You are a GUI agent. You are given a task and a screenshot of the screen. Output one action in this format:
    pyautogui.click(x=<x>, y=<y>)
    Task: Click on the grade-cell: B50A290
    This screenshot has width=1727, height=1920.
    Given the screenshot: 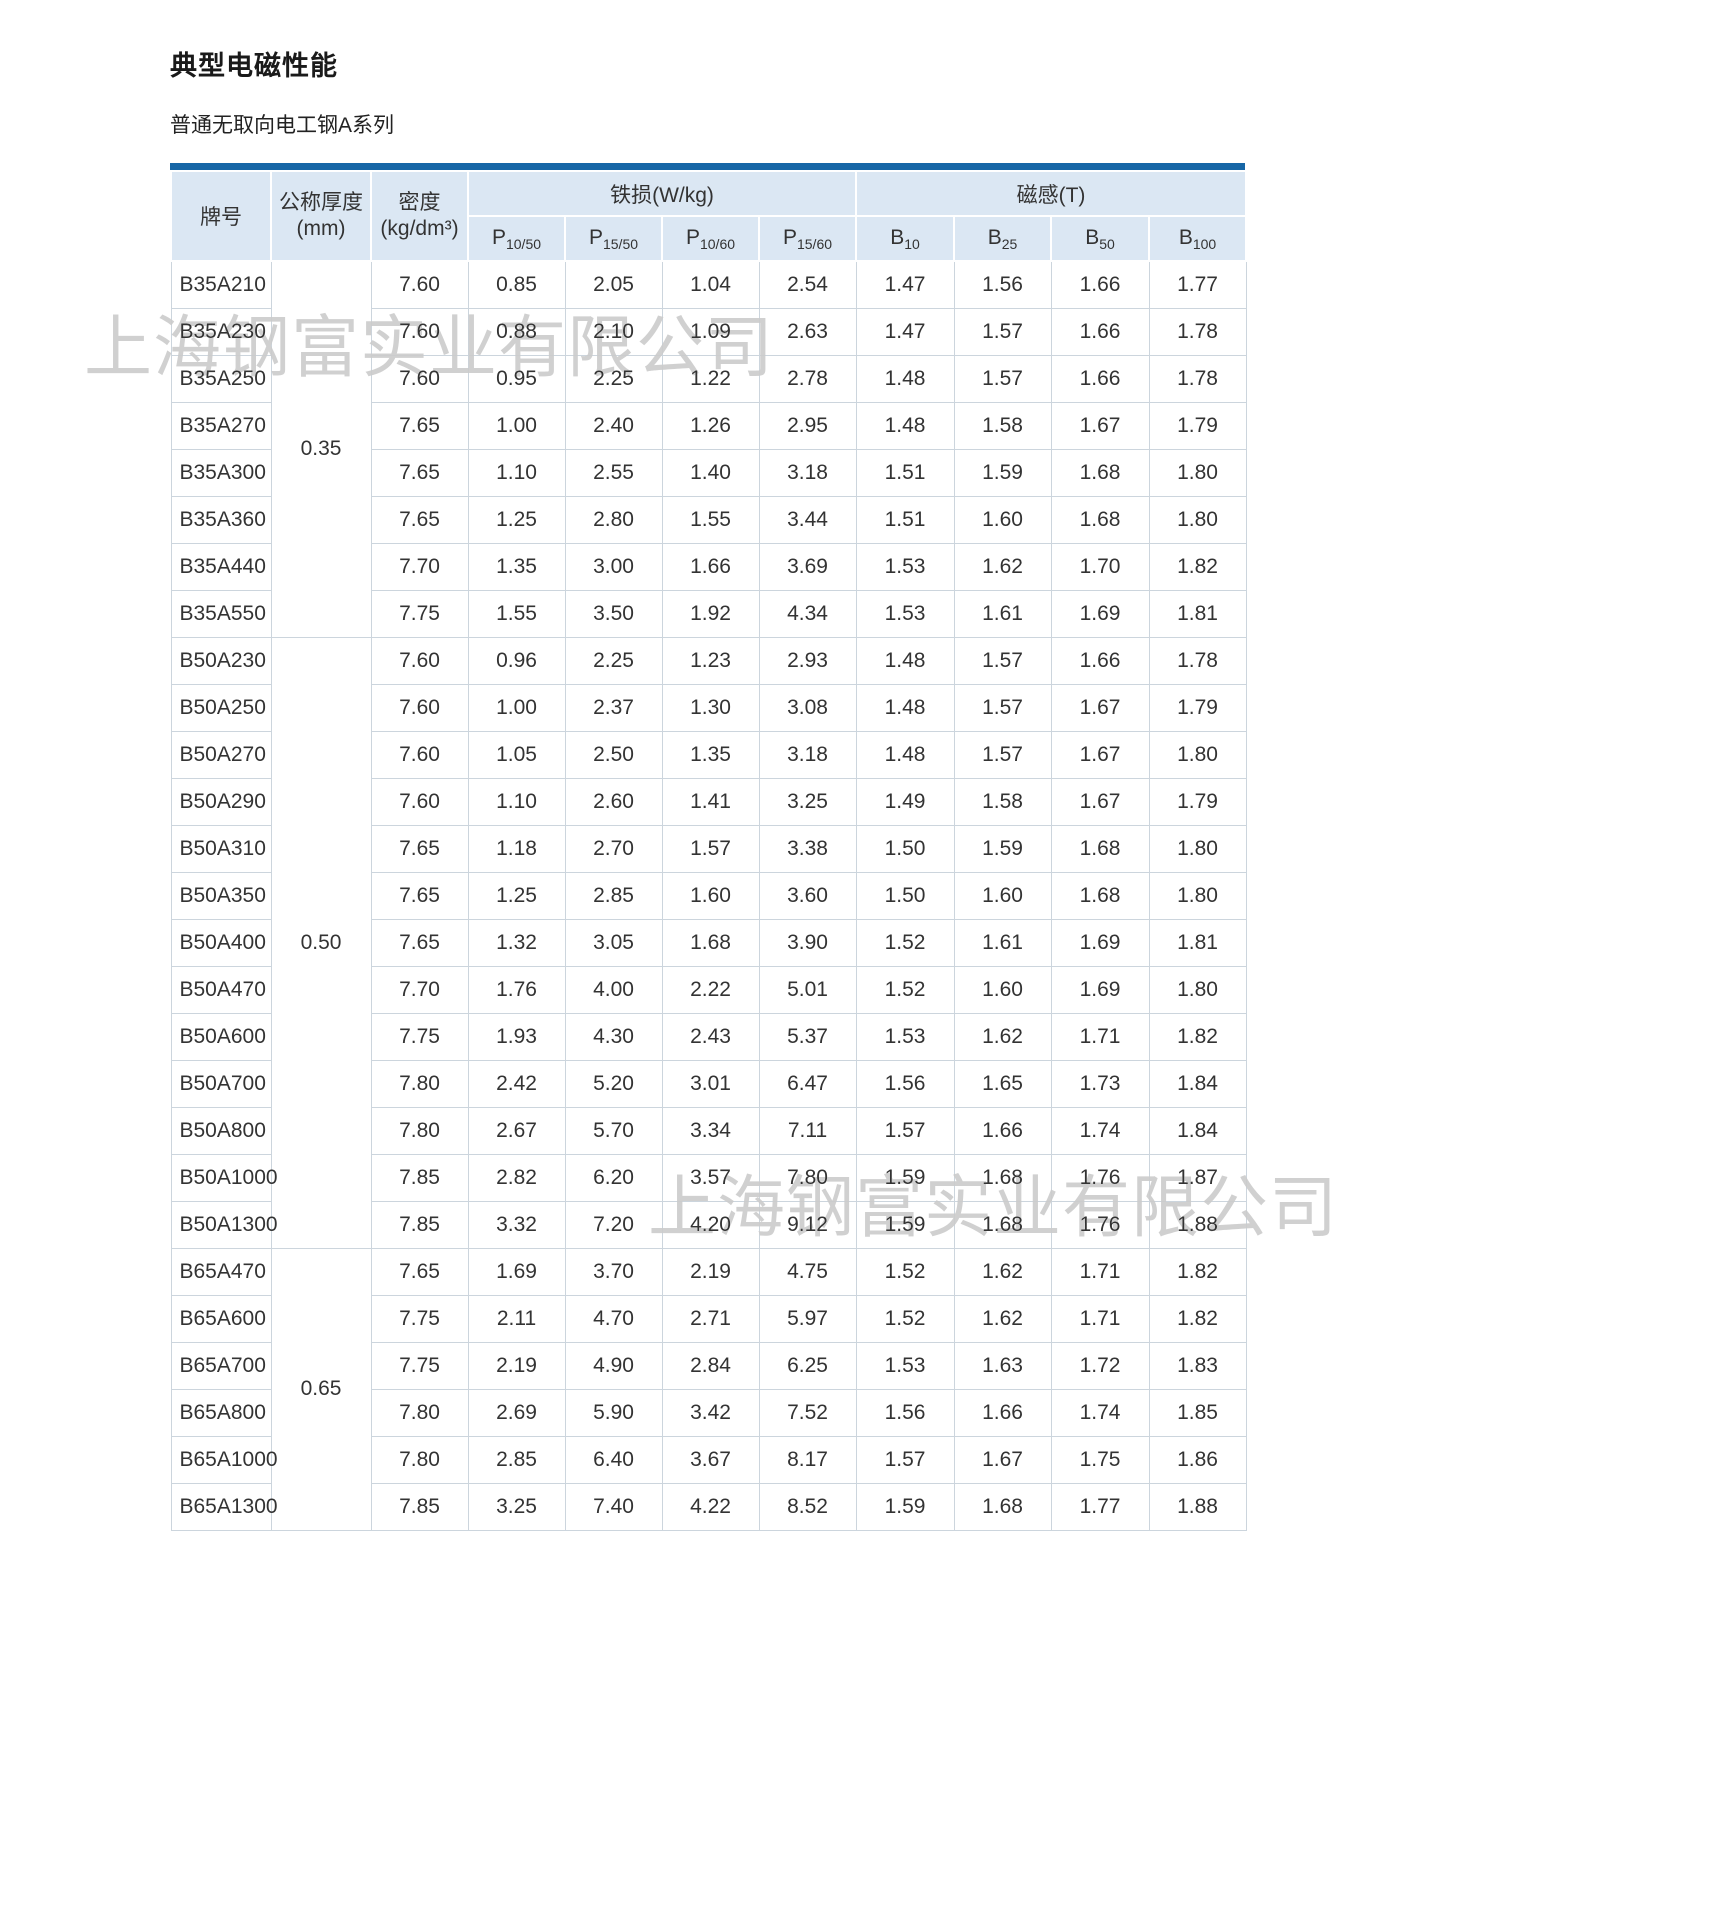 What is the action you would take?
    pyautogui.click(x=221, y=801)
    